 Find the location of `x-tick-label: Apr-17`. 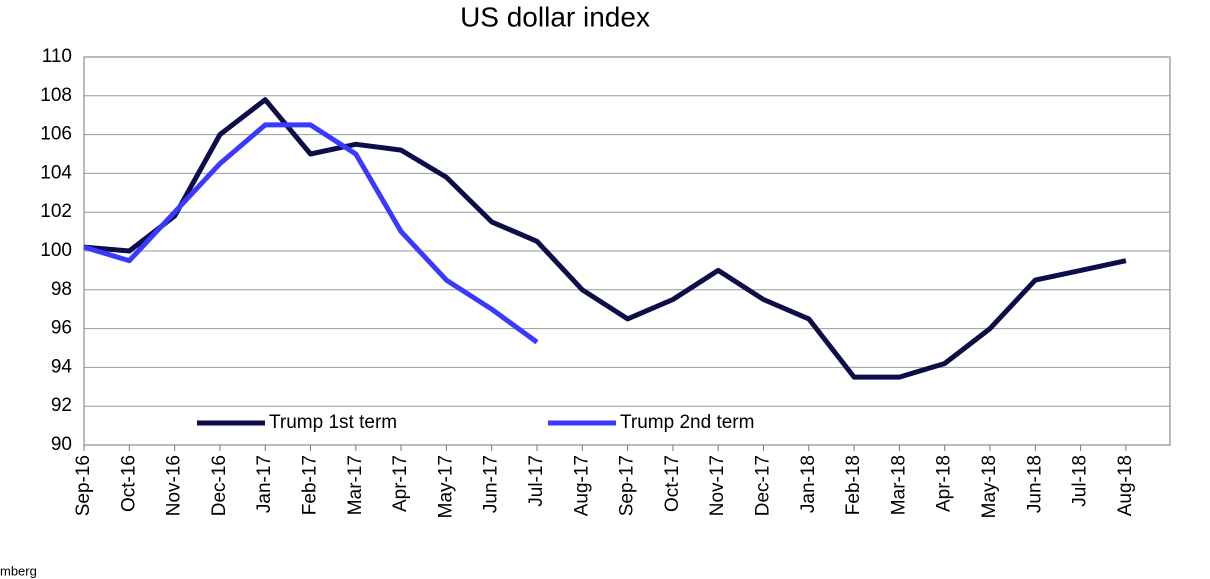

x-tick-label: Apr-17 is located at coordinates (400, 483).